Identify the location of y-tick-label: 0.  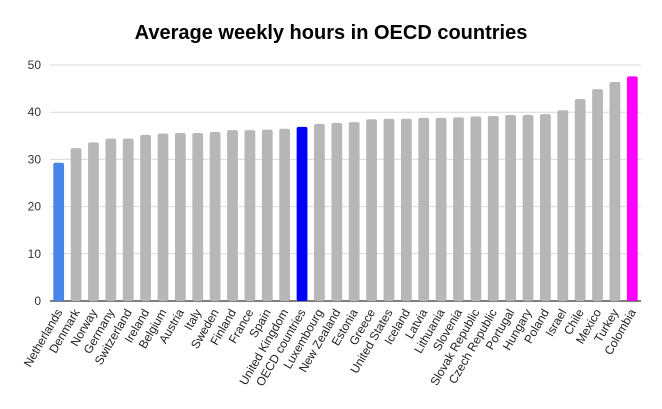
(37, 301).